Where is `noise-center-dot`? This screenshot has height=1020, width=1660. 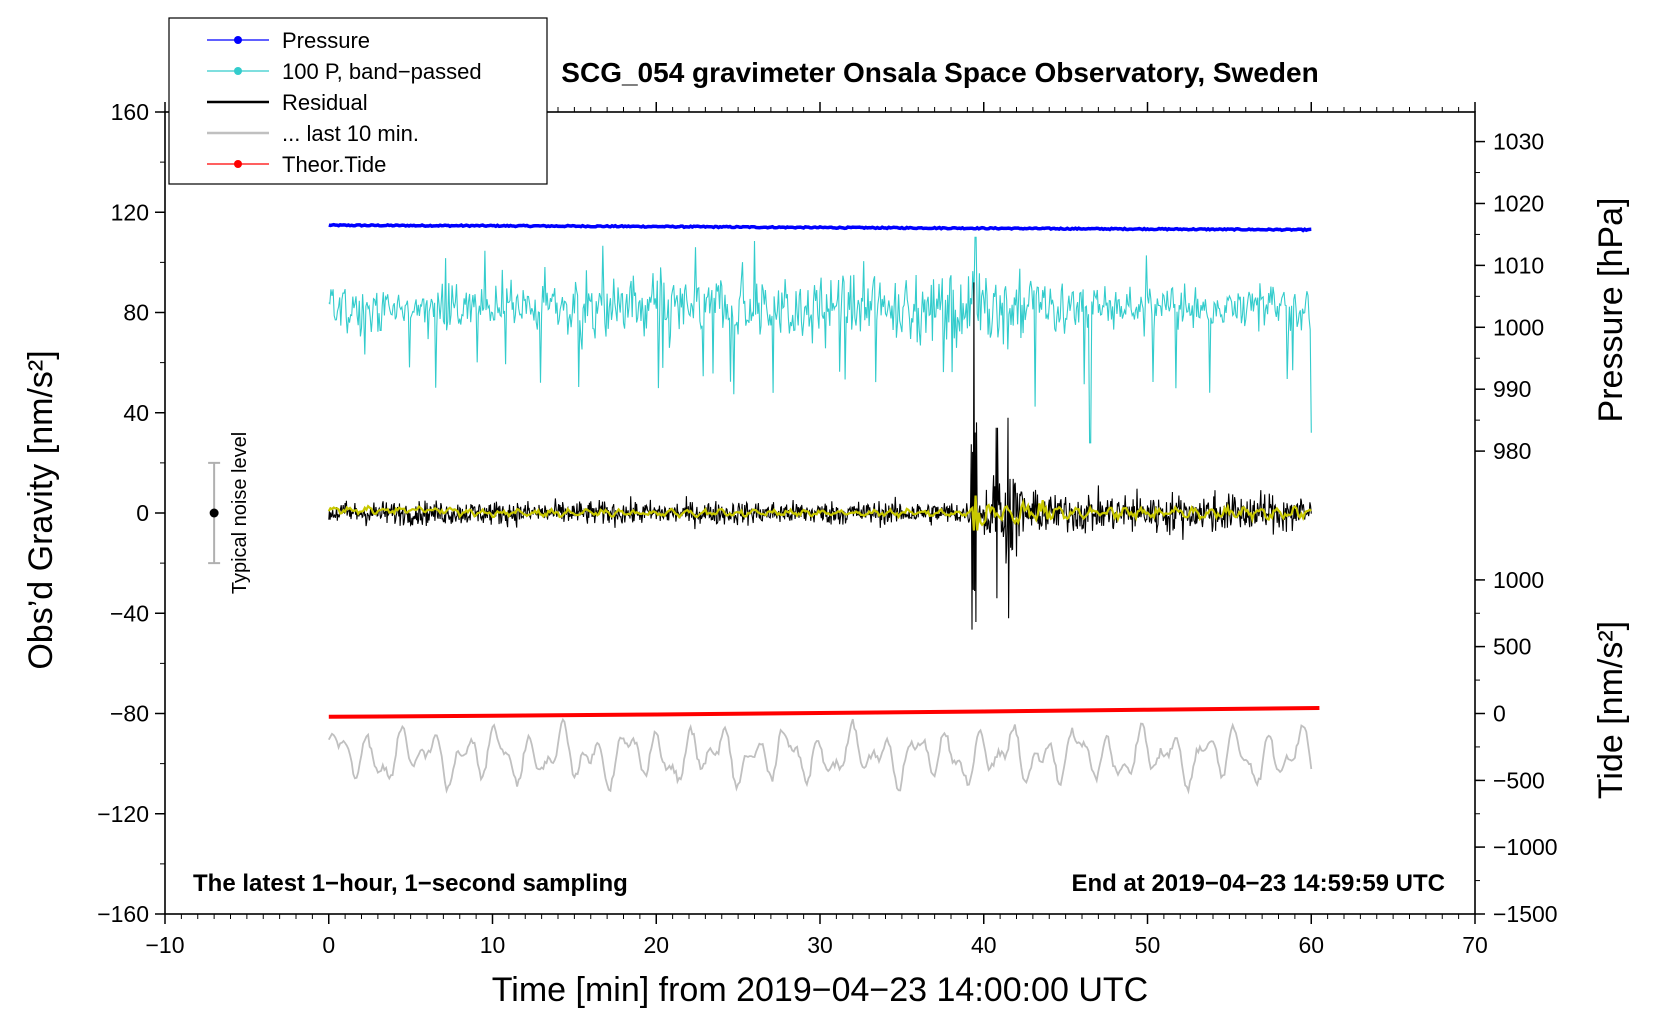 noise-center-dot is located at coordinates (214, 513).